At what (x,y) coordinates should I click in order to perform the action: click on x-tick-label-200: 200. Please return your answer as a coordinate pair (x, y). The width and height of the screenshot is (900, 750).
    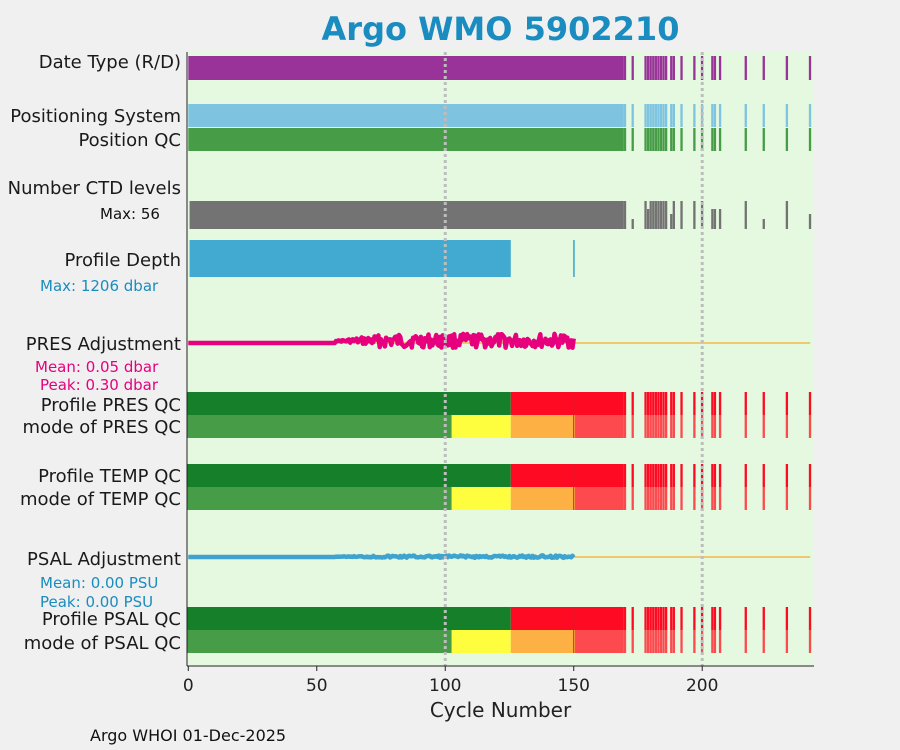
    Looking at the image, I should click on (702, 686).